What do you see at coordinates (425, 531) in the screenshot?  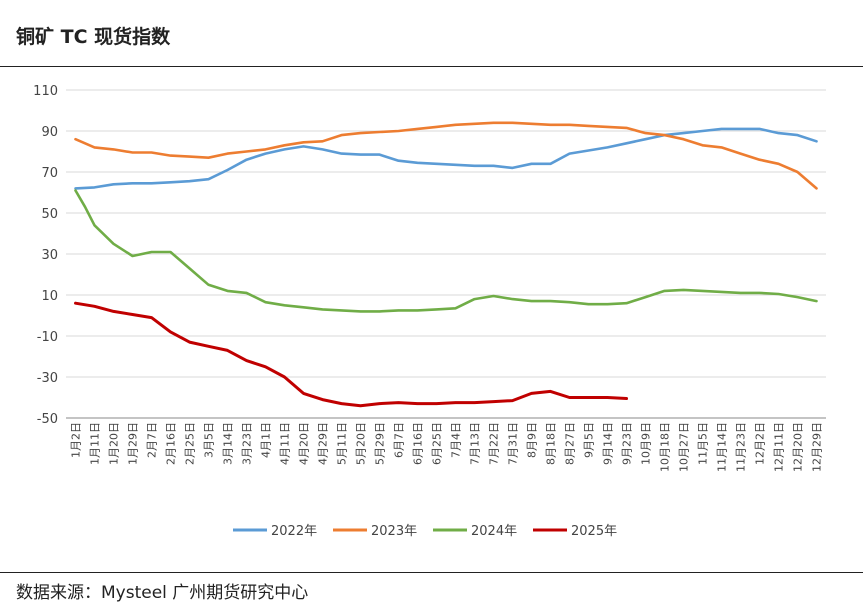 I see `legend: 2022年 2023年 2024年 2025年` at bounding box center [425, 531].